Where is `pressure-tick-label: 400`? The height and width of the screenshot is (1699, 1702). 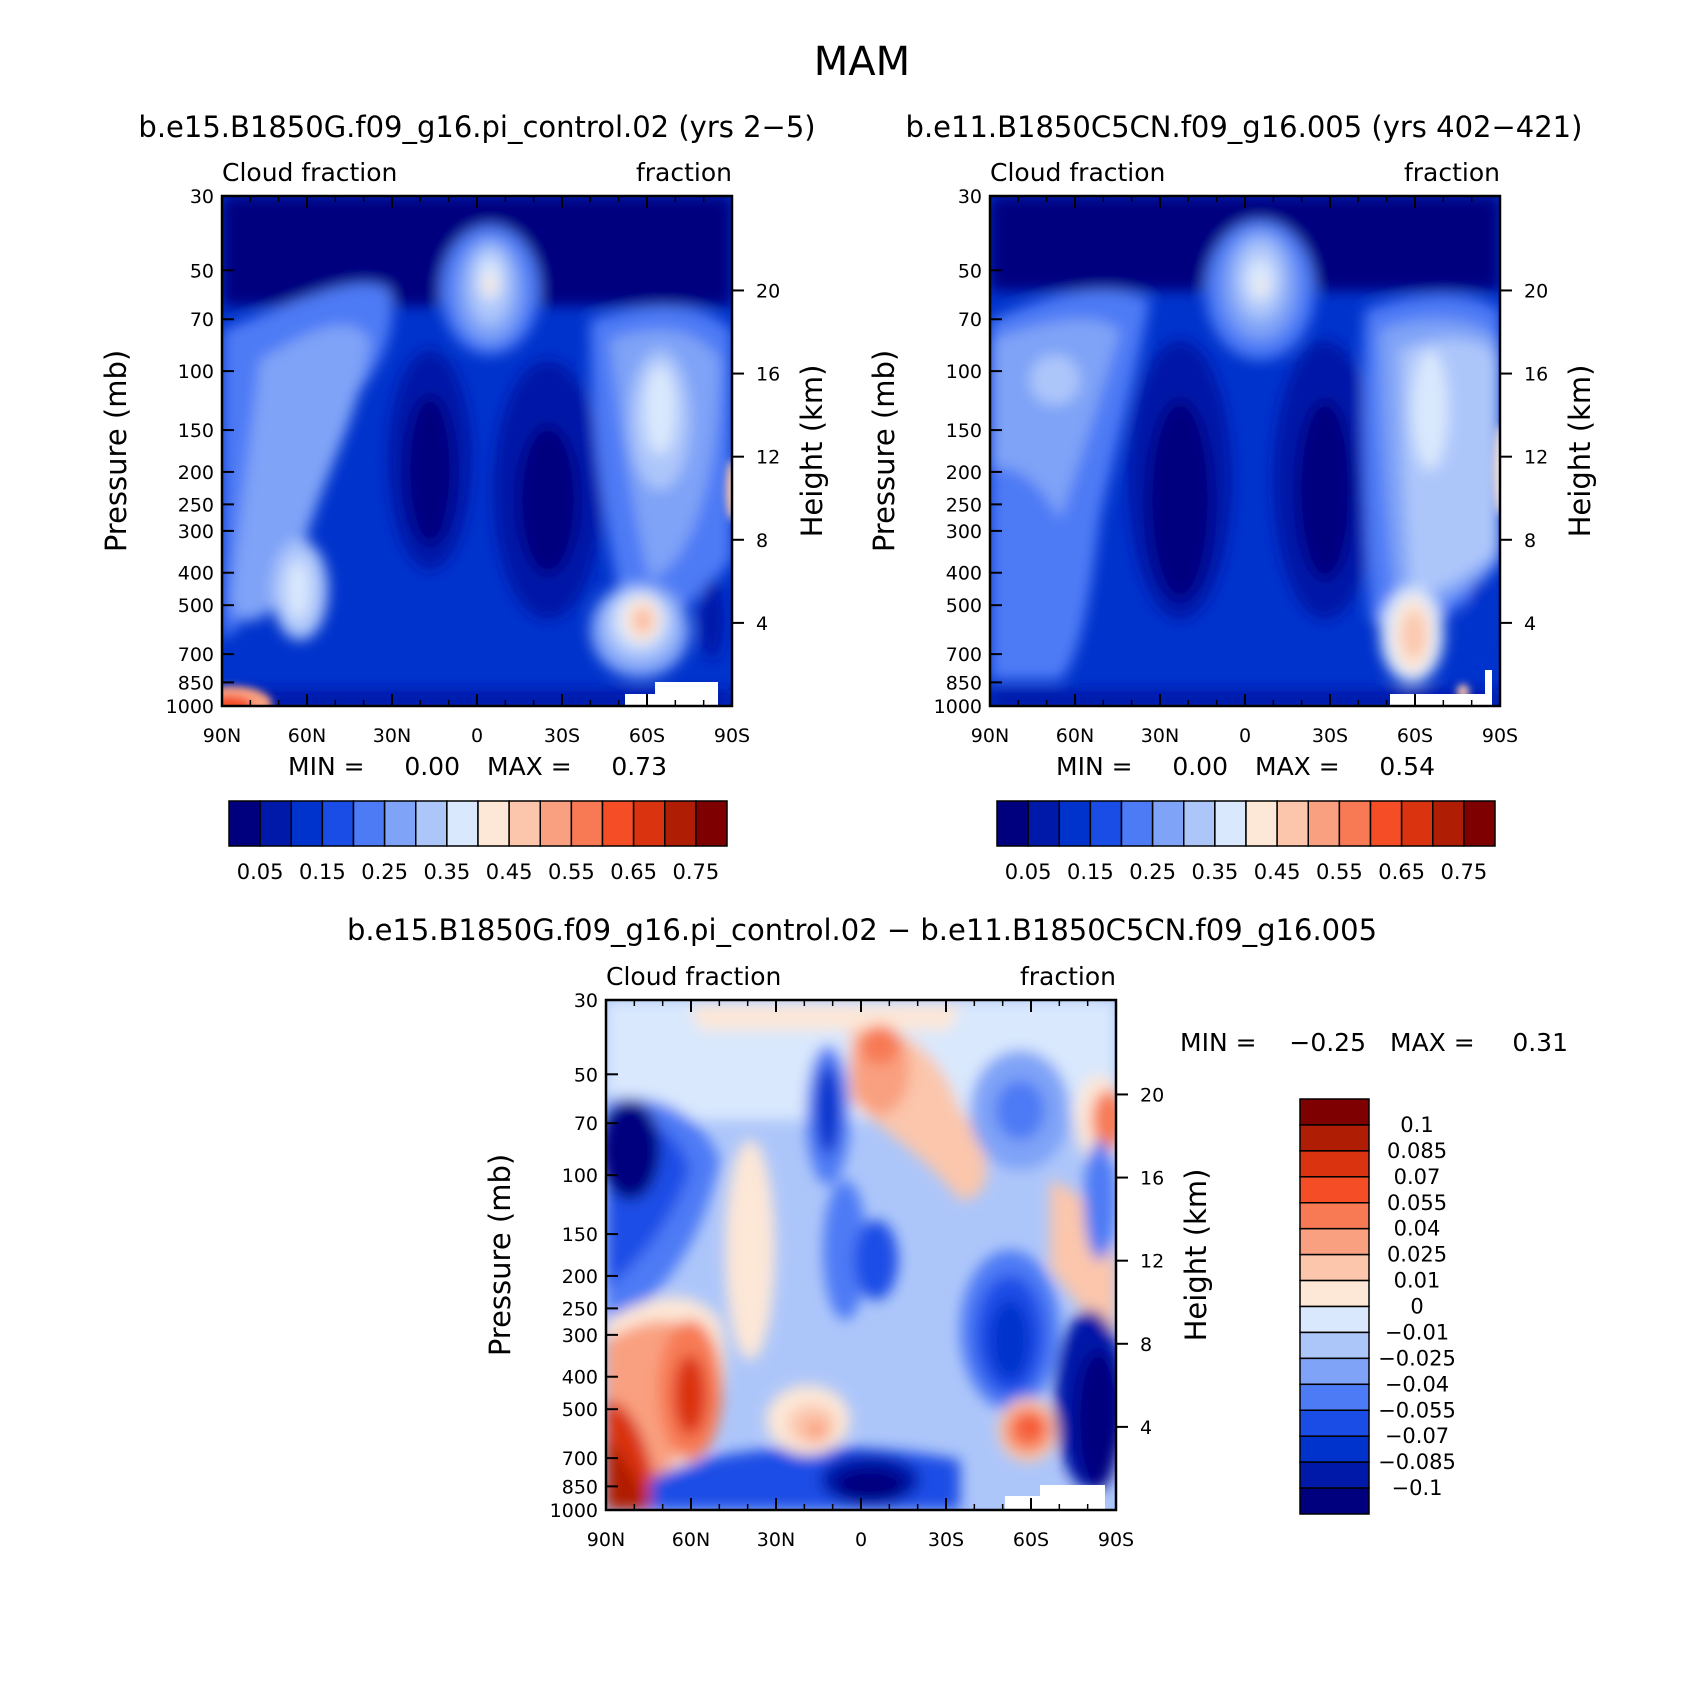 pressure-tick-label: 400 is located at coordinates (196, 574).